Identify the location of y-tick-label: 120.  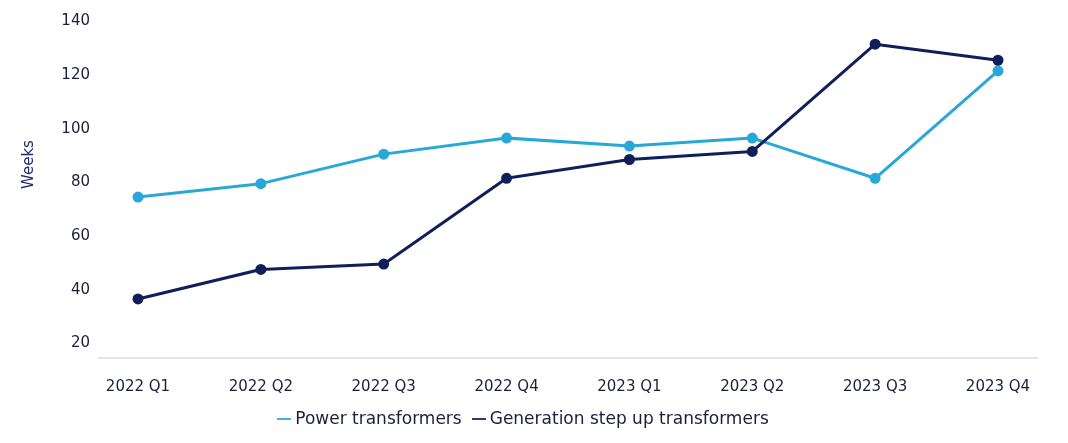
(75, 73).